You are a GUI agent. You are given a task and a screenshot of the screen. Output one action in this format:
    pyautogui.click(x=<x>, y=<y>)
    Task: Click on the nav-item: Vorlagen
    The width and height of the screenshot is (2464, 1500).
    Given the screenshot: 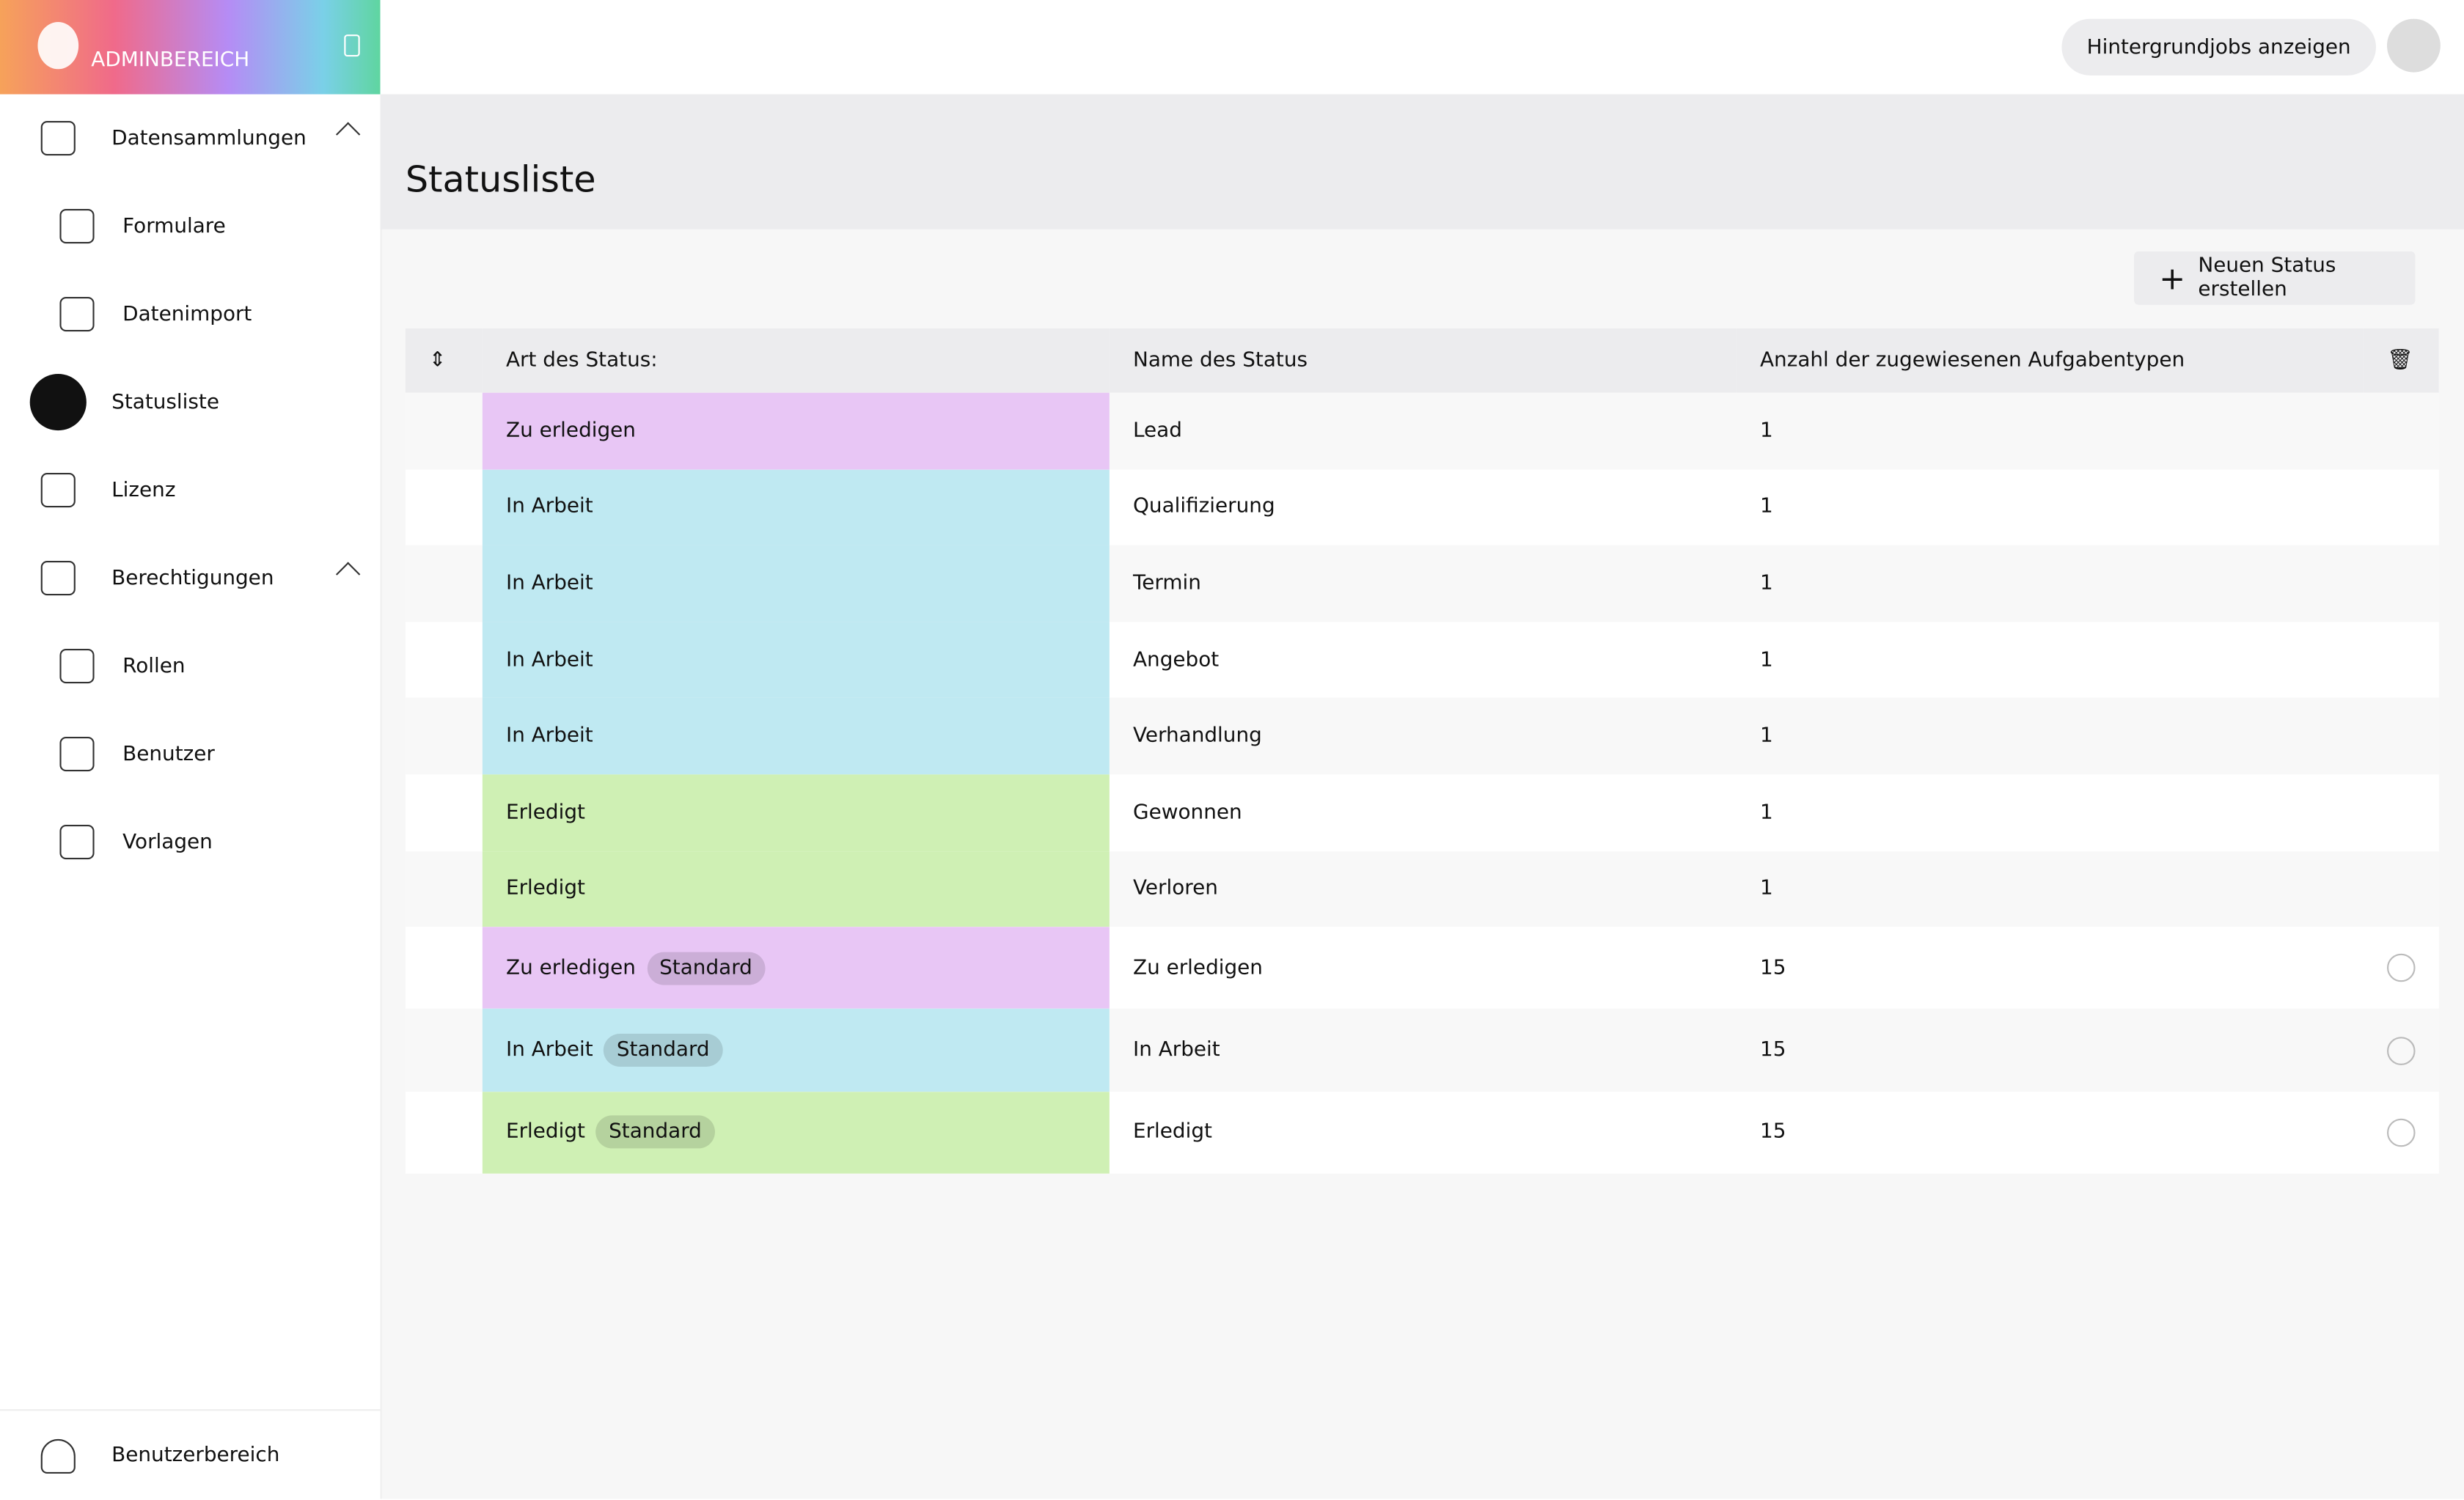 What is the action you would take?
    pyautogui.click(x=190, y=842)
    